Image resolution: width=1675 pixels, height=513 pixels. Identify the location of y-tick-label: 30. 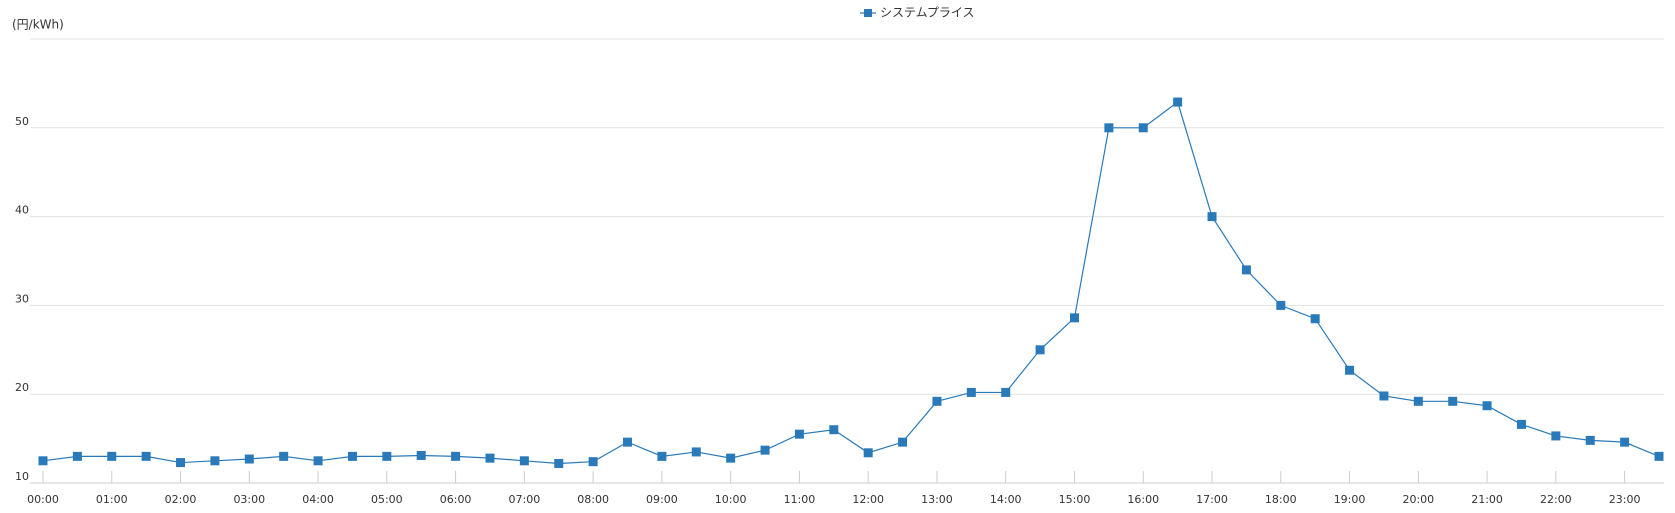
(22, 298).